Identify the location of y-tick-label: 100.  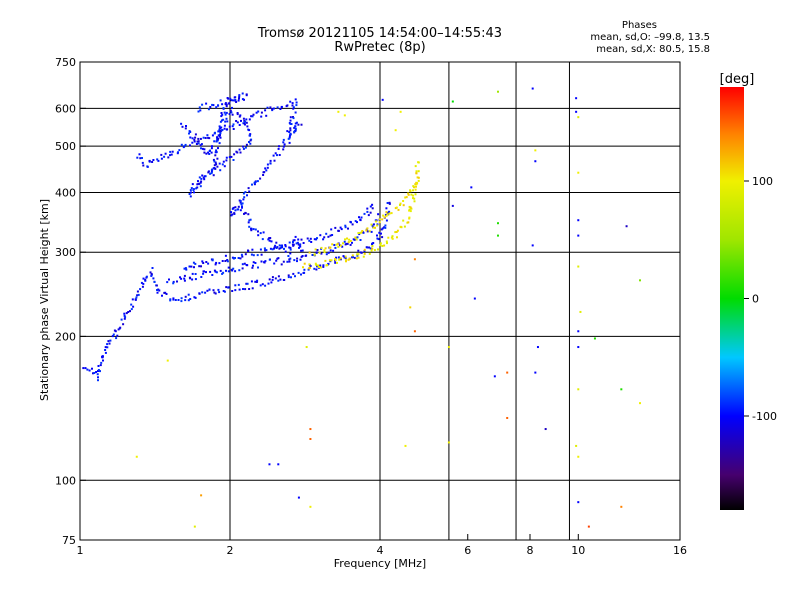
(65, 480).